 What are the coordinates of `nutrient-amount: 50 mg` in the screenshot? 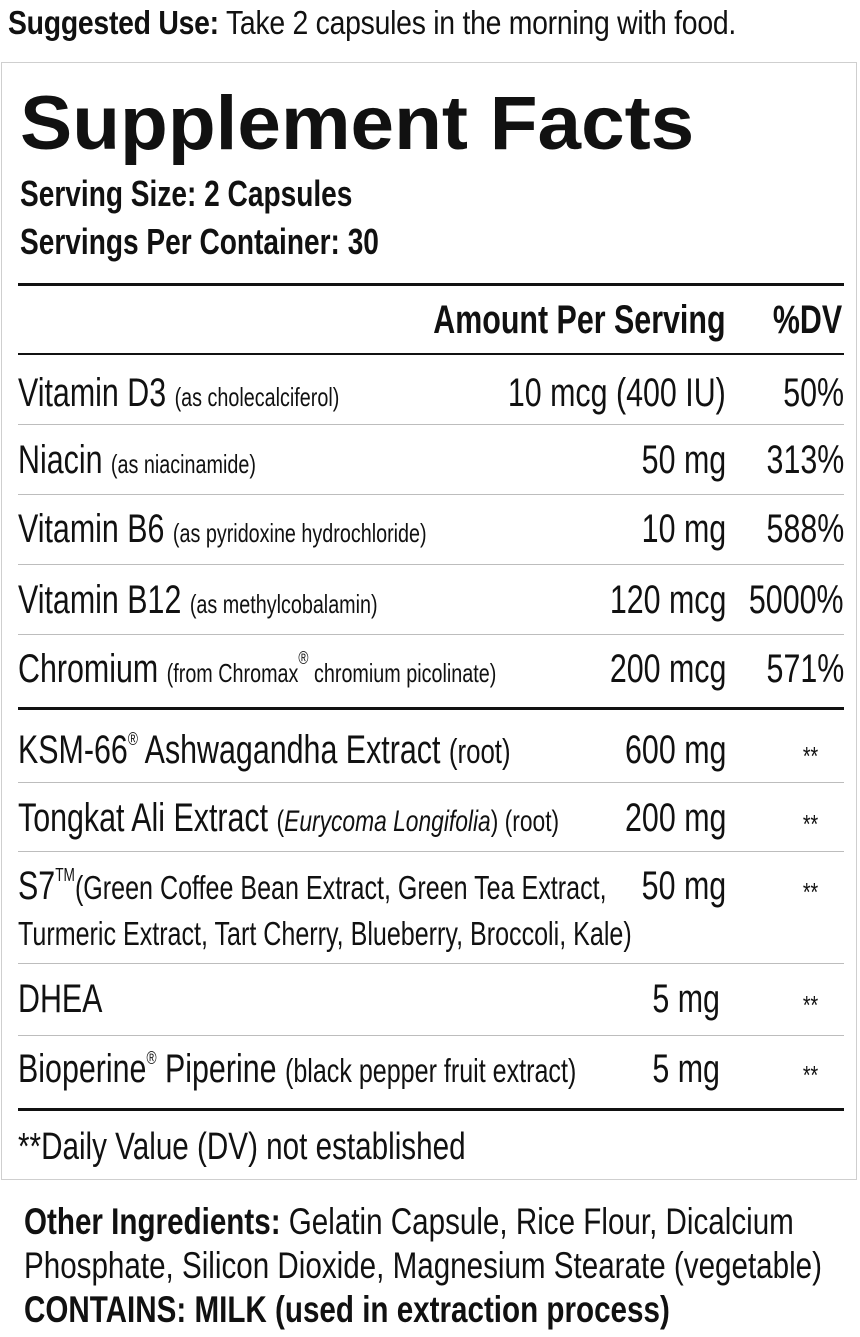 It's located at (683, 460).